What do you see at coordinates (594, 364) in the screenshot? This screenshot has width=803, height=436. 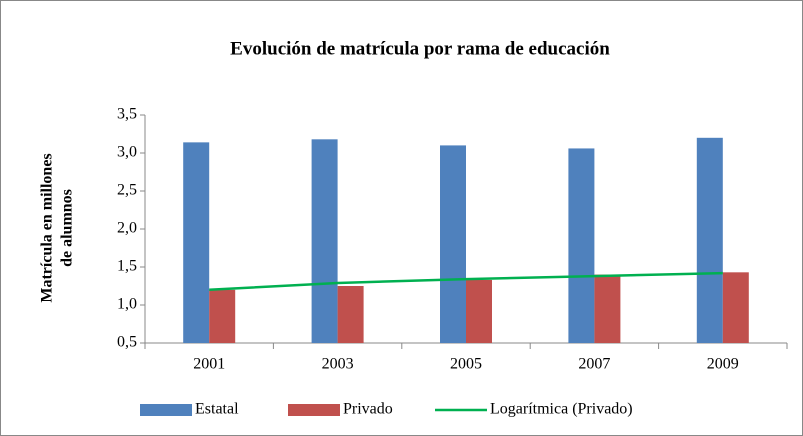 I see `x-tick-label: 2007` at bounding box center [594, 364].